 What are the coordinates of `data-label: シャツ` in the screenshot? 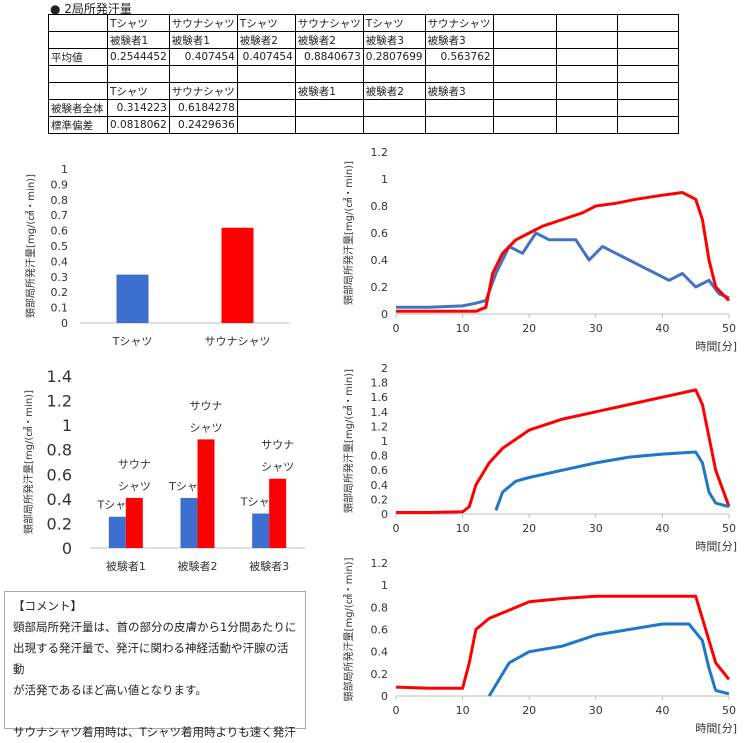 It's located at (206, 427).